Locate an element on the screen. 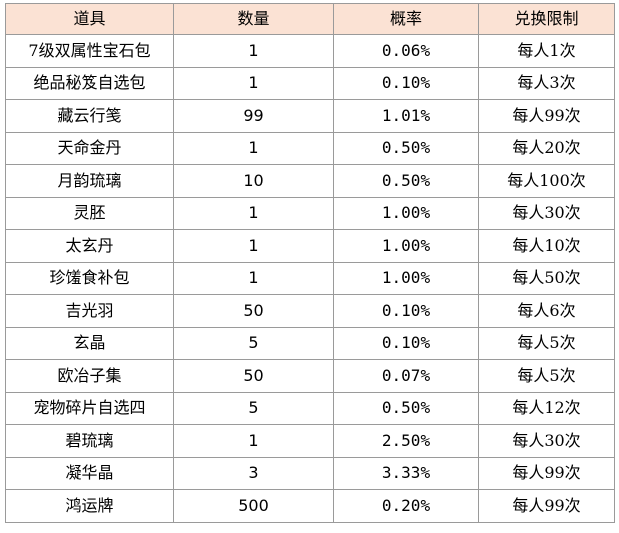 This screenshot has width=619, height=533. cell-item-name: 凝华晶 is located at coordinates (89, 473).